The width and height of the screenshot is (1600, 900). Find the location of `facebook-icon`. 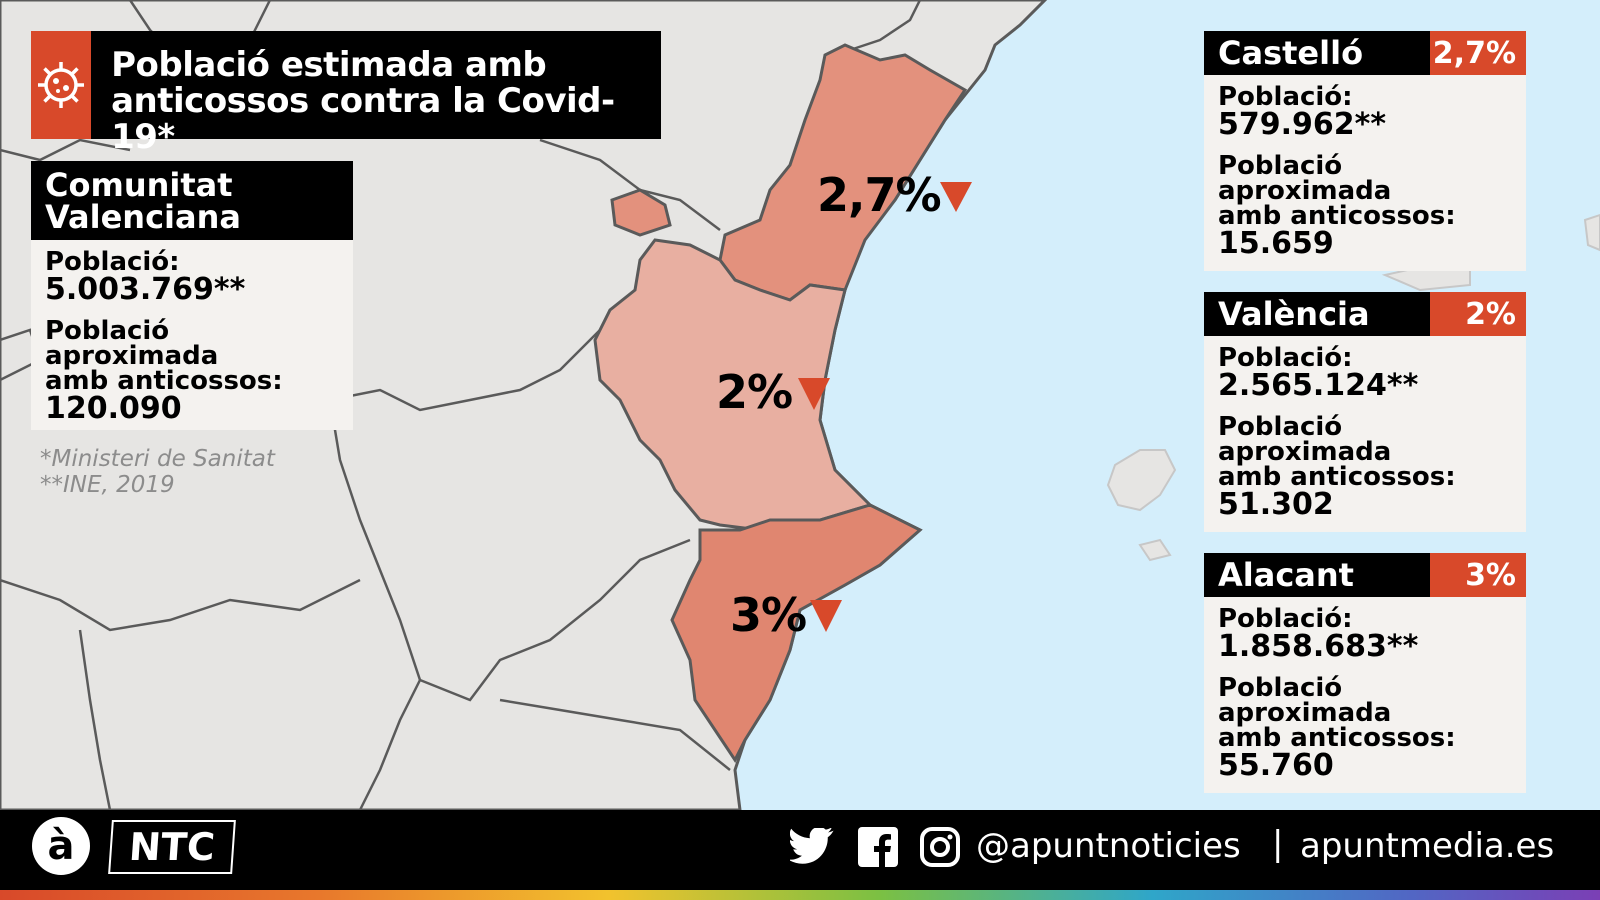

facebook-icon is located at coordinates (878, 847).